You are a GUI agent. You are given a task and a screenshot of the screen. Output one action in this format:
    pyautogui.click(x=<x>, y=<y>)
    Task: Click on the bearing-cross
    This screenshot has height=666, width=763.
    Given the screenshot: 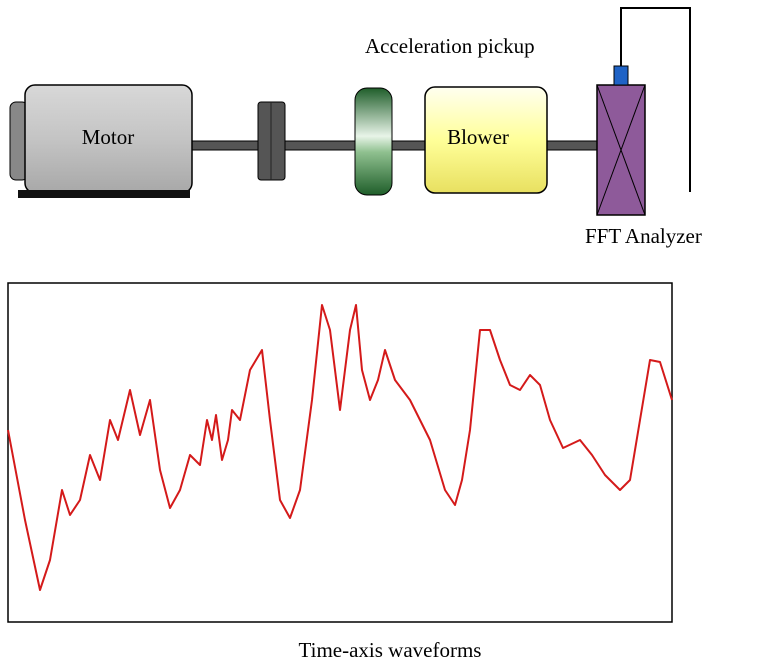 What is the action you would take?
    pyautogui.click(x=621, y=150)
    